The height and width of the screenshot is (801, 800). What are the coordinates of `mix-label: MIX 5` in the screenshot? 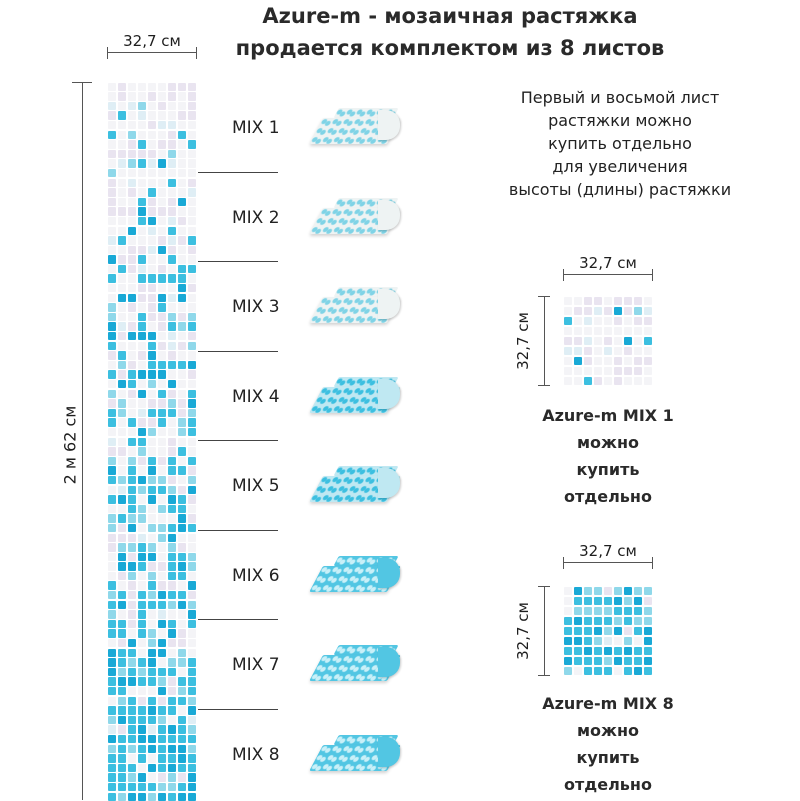 It's located at (256, 486).